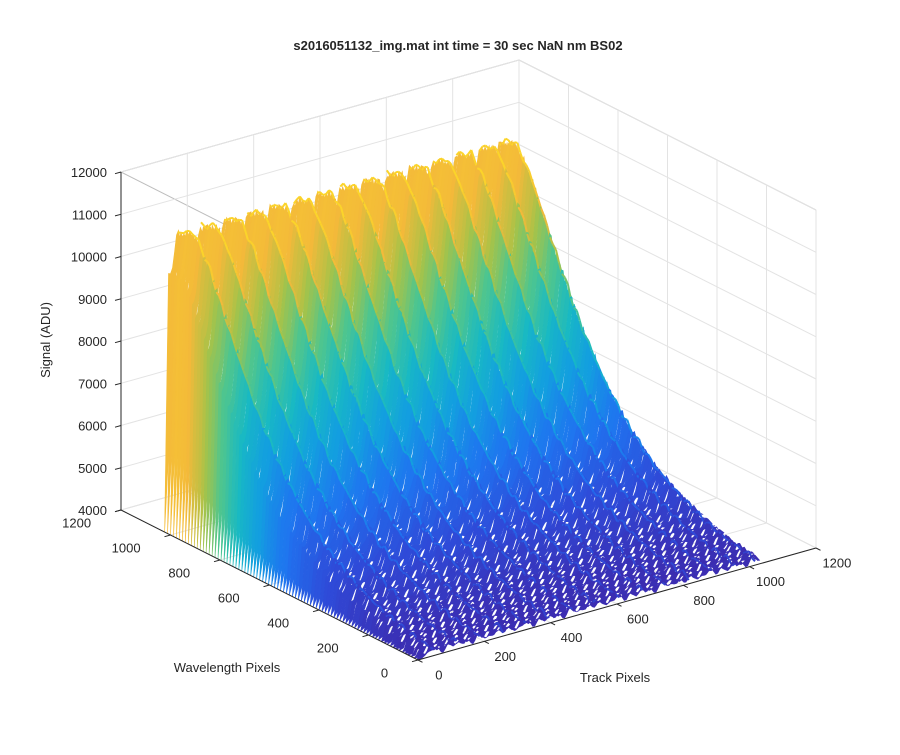  What do you see at coordinates (92, 341) in the screenshot?
I see `z-tick-label: 8000` at bounding box center [92, 341].